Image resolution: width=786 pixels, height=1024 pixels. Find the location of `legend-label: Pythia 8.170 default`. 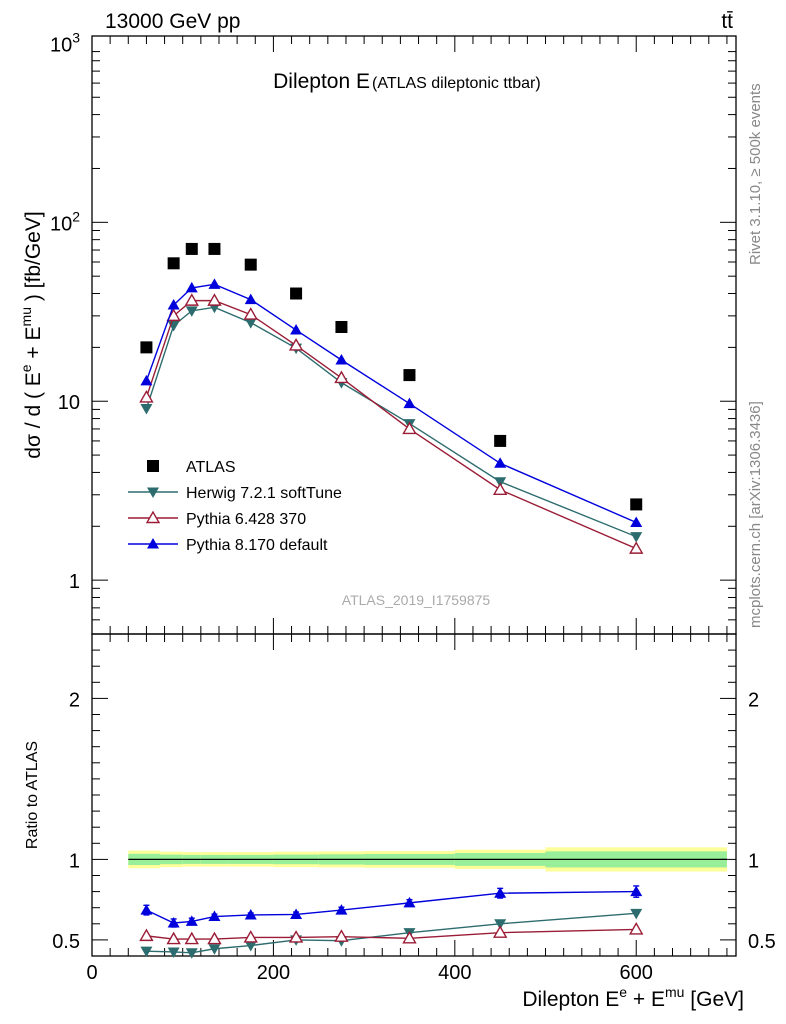

legend-label: Pythia 8.170 default is located at coordinates (257, 545).